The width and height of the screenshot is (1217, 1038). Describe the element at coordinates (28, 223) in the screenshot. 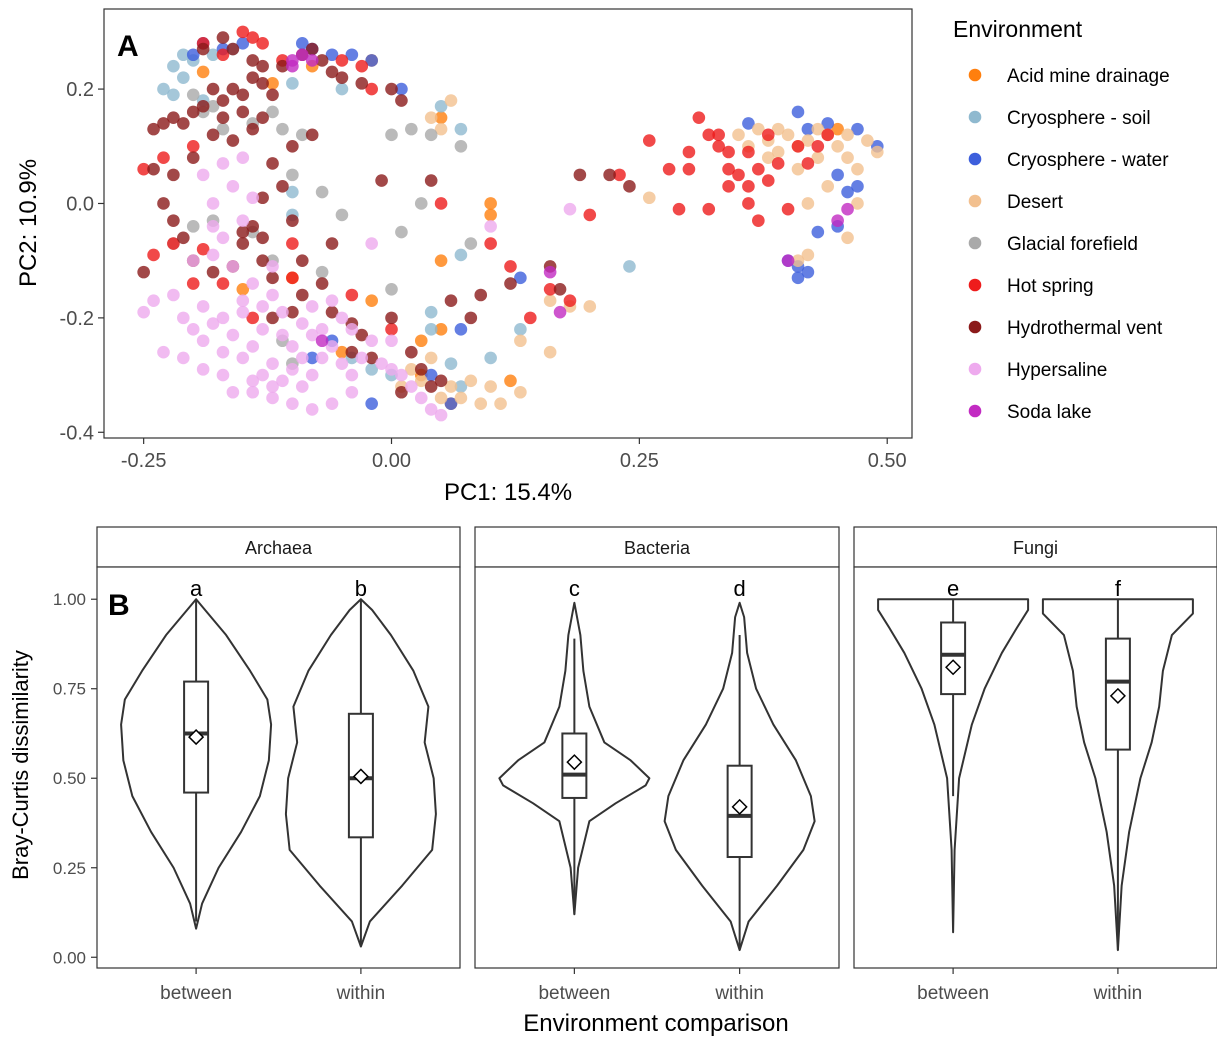

I see `scatter-y-axis-title: PC2: 10.9%` at that location.